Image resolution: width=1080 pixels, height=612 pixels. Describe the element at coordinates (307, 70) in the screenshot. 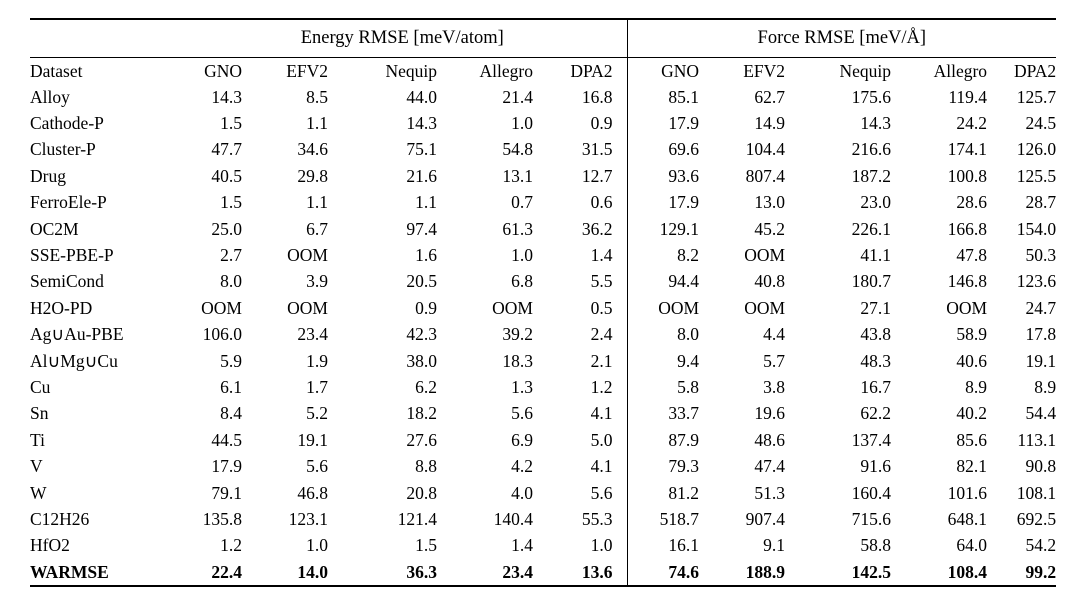

I see `energy-model-header-efv2: EFV2` at that location.